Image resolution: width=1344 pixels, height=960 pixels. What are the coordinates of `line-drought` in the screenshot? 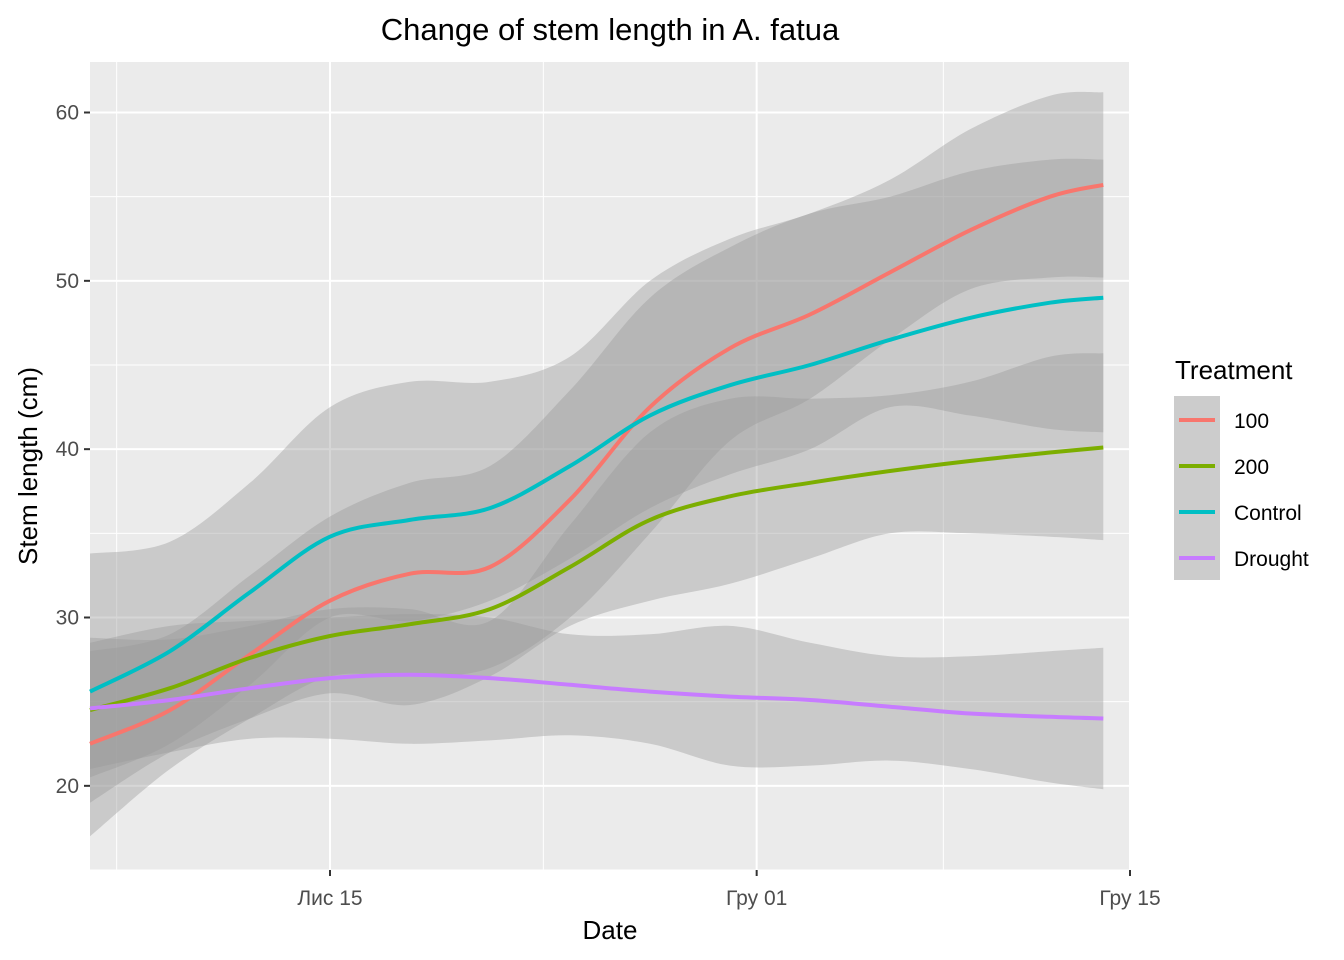 It's located at (596, 696).